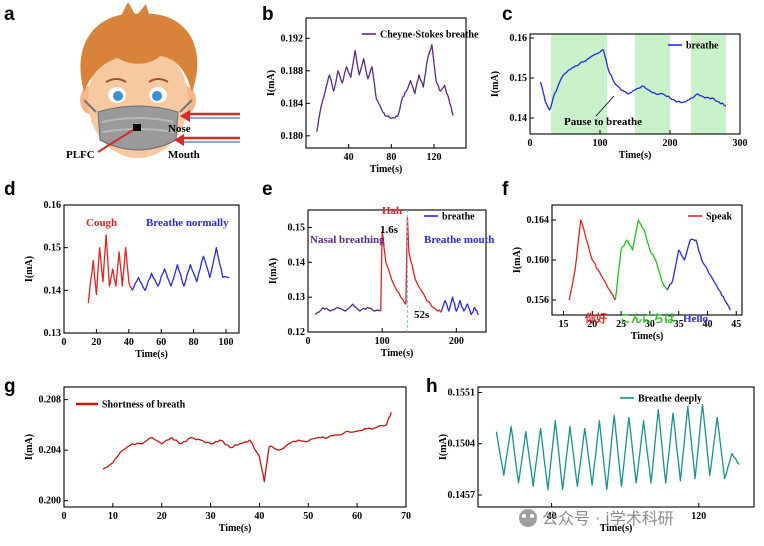 Image resolution: width=764 pixels, height=546 pixels. What do you see at coordinates (50, 501) in the screenshot?
I see `ytick-label-g-0: 0.200` at bounding box center [50, 501].